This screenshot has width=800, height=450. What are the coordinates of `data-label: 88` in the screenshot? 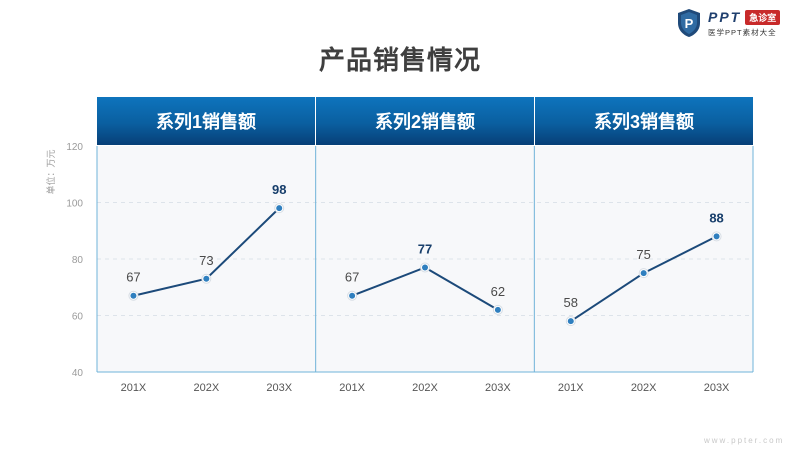 It's located at (716, 217).